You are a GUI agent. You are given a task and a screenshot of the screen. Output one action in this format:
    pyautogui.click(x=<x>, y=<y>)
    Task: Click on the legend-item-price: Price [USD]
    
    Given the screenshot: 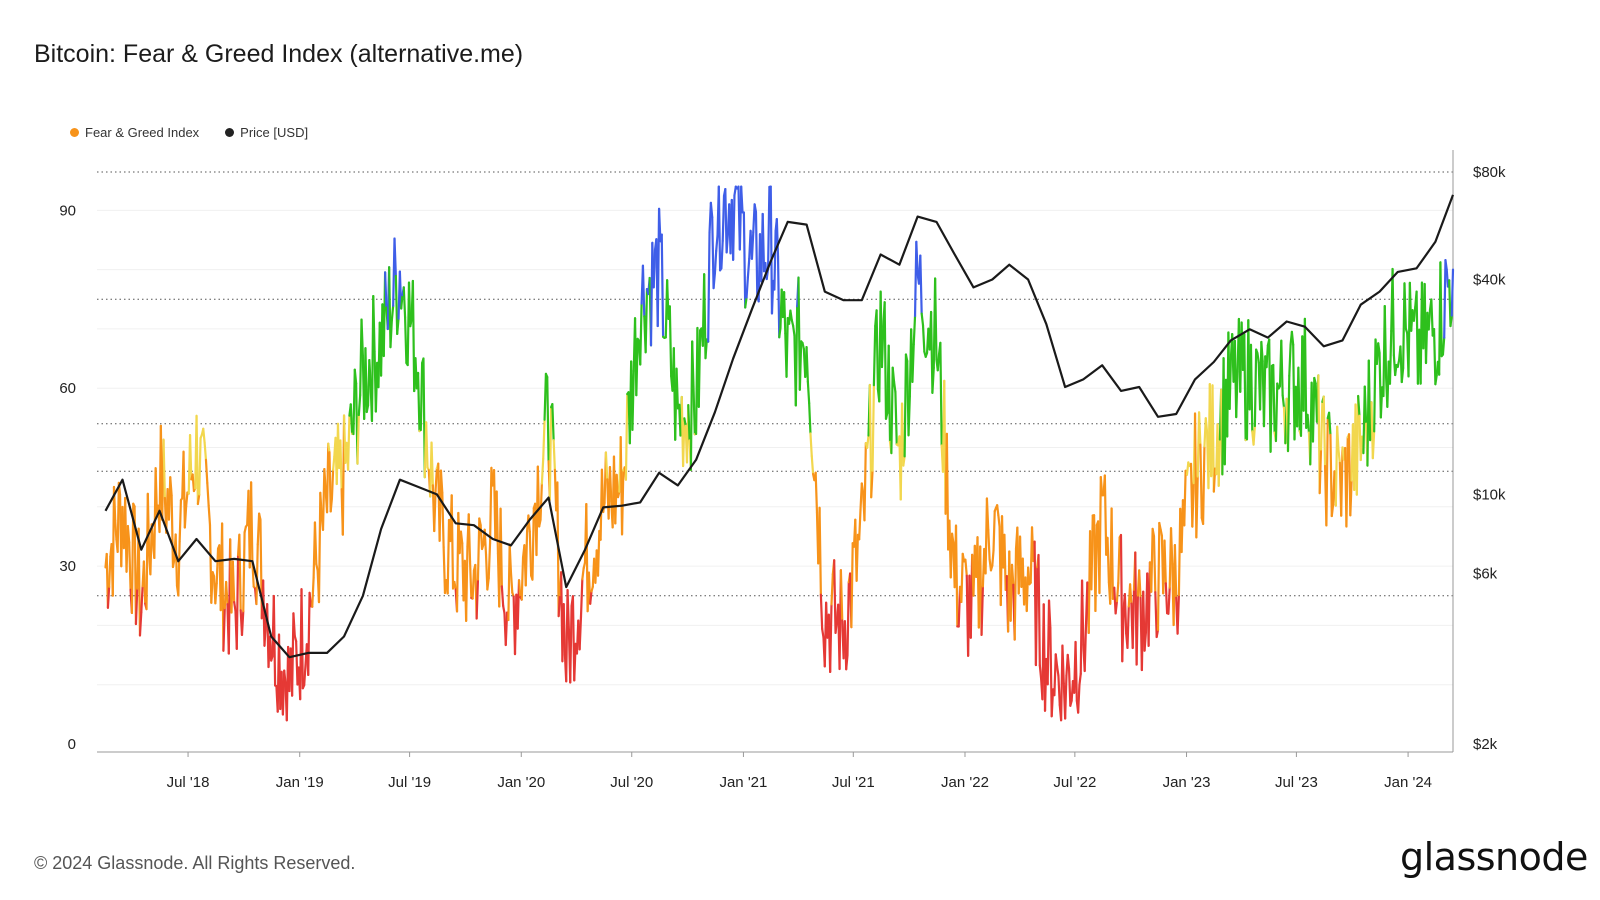 What is the action you would take?
    pyautogui.click(x=266, y=132)
    